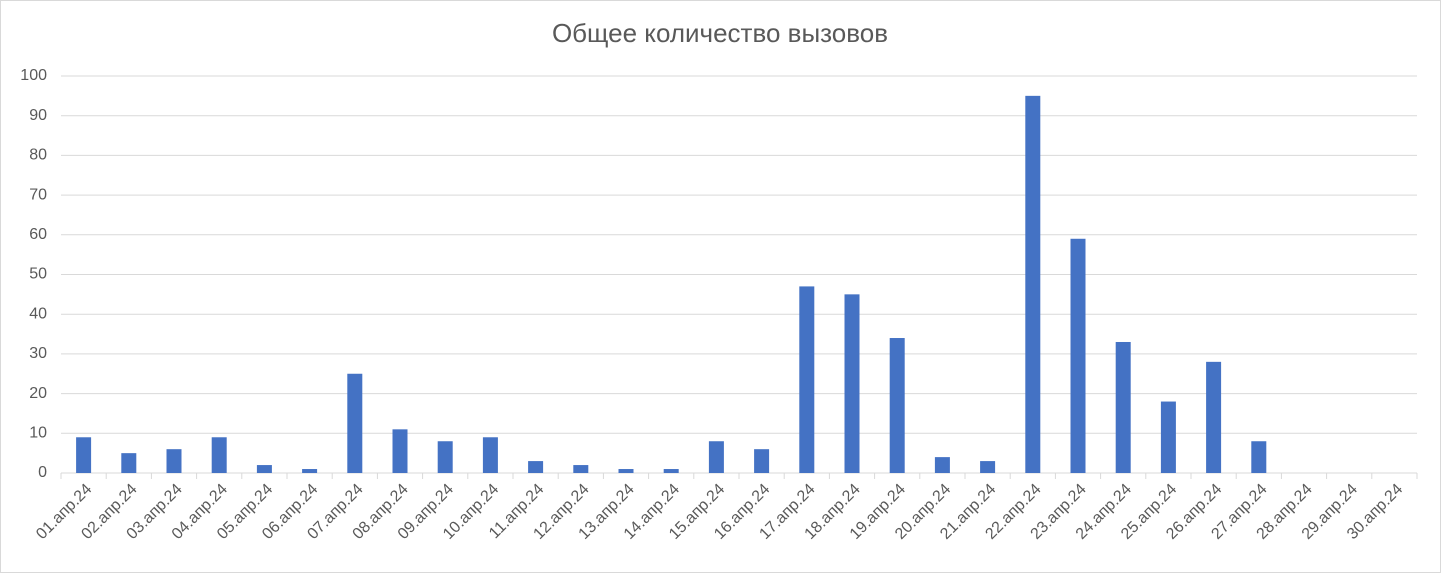 This screenshot has height=573, width=1441. Describe the element at coordinates (38, 155) in the screenshot. I see `y-tick-label: 80` at that location.